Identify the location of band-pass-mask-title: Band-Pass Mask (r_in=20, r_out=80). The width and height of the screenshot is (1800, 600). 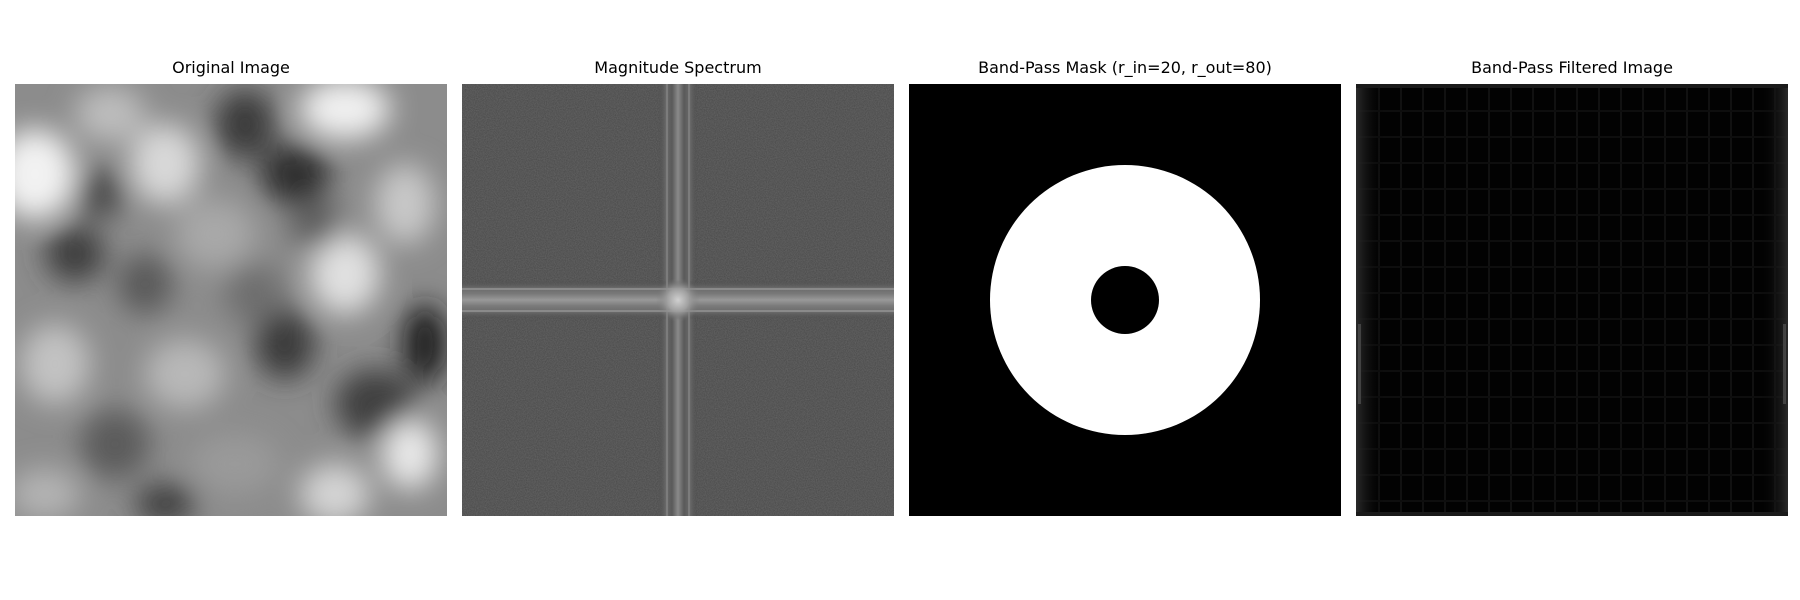
(1125, 67).